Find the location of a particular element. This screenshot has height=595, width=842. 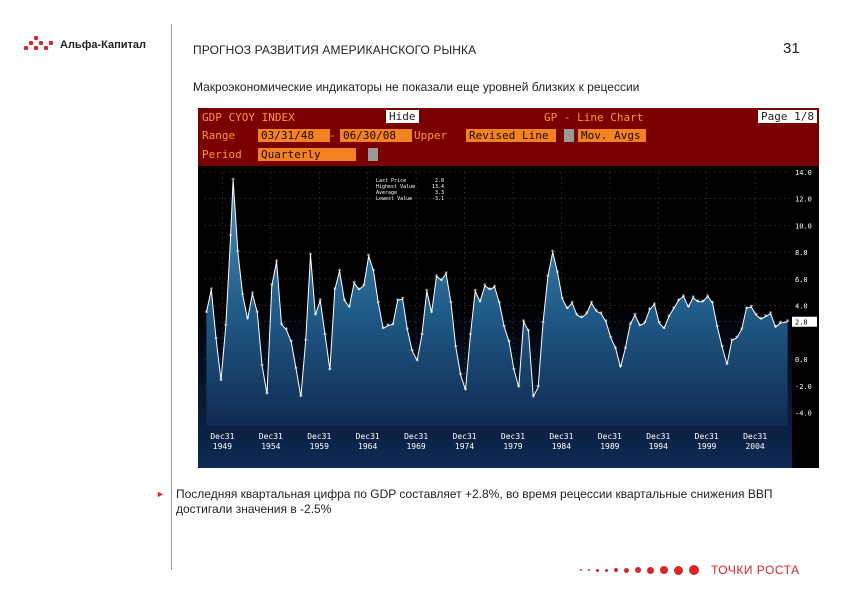

x-tick-year: 1959 is located at coordinates (319, 446).